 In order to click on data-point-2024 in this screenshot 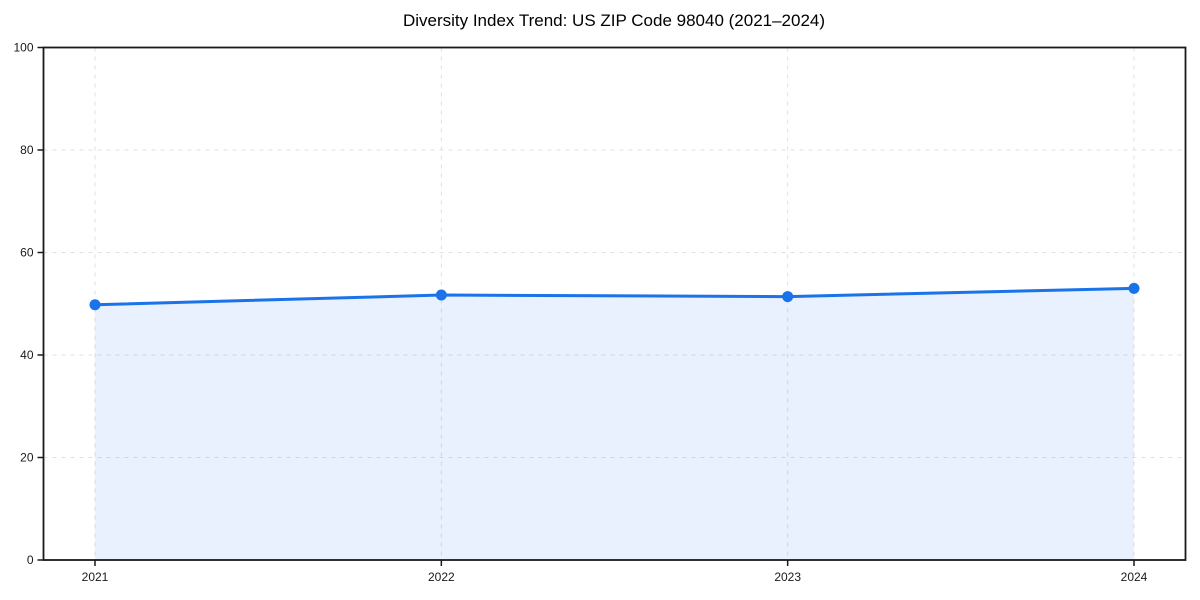, I will do `click(1134, 288)`.